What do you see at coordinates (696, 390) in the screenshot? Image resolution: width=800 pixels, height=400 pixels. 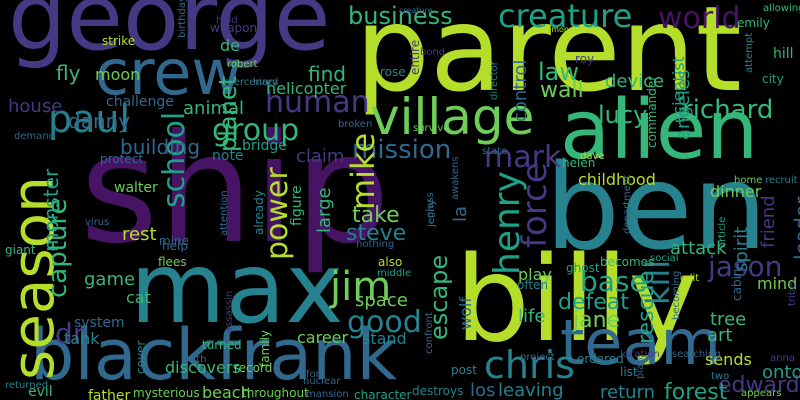 I see `word-forest: forest` at bounding box center [696, 390].